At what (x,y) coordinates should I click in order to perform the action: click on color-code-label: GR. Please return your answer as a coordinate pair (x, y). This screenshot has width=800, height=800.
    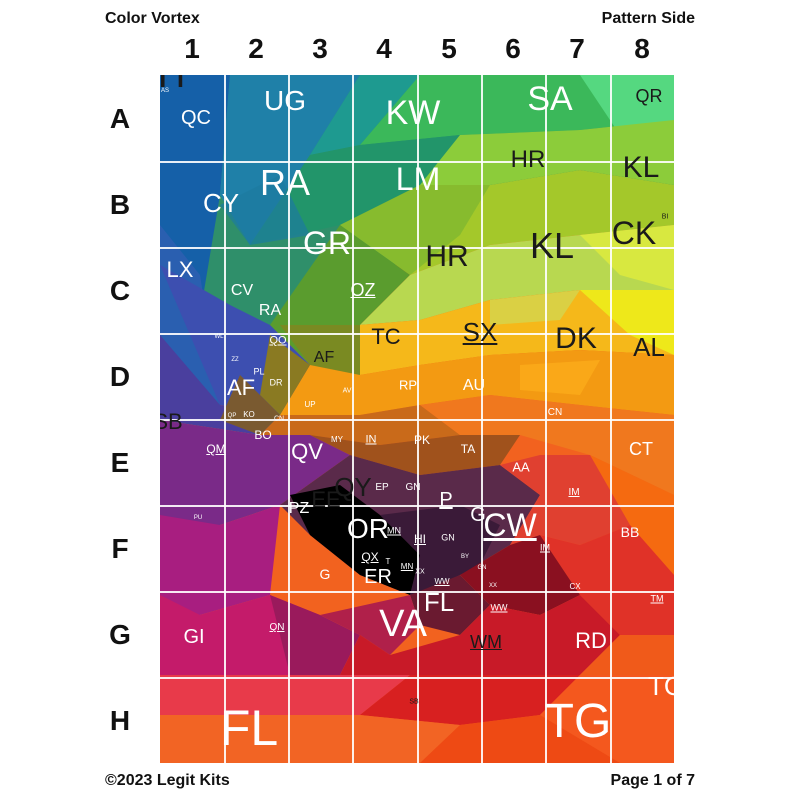
    Looking at the image, I should click on (327, 243).